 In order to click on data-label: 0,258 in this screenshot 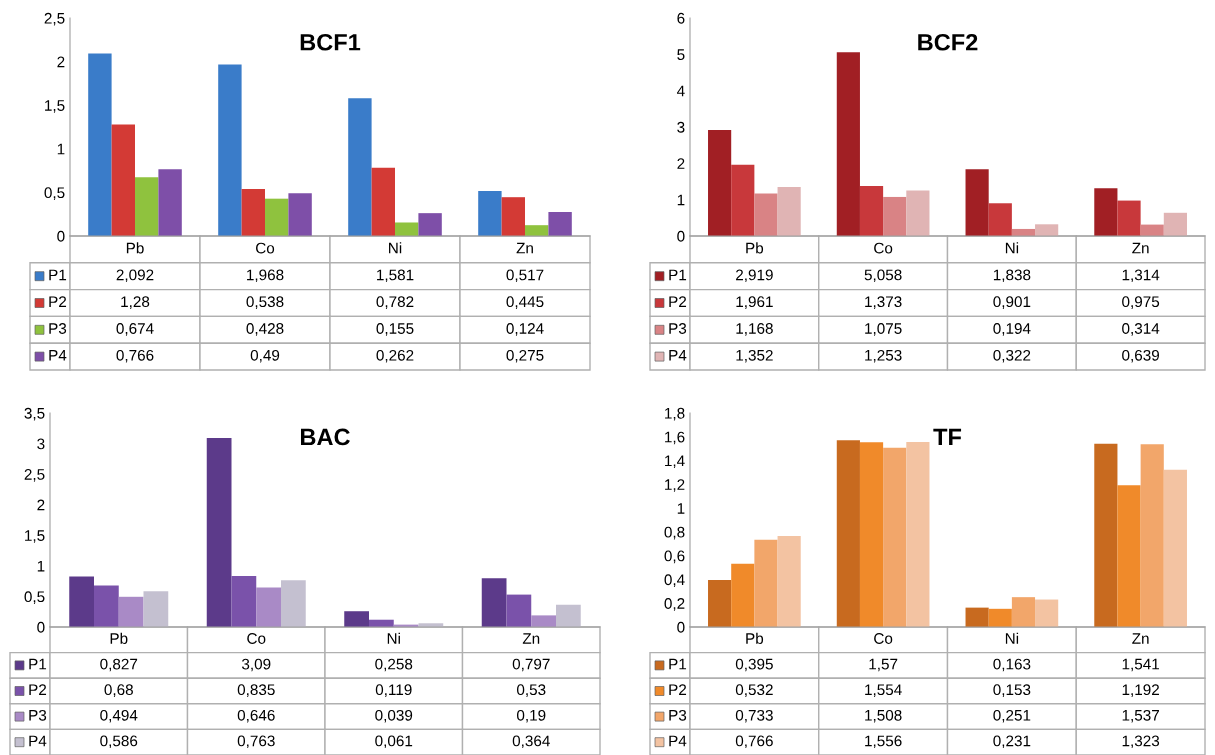, I will do `click(394, 665)`.